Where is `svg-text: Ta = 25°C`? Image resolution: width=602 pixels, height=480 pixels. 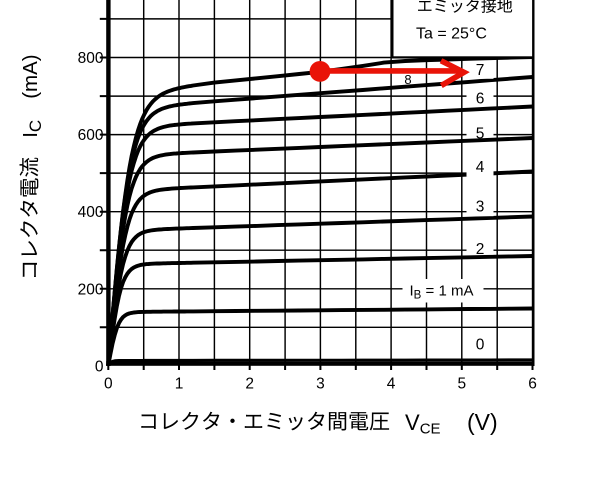 svg-text: Ta = 25°C is located at coordinates (451, 34).